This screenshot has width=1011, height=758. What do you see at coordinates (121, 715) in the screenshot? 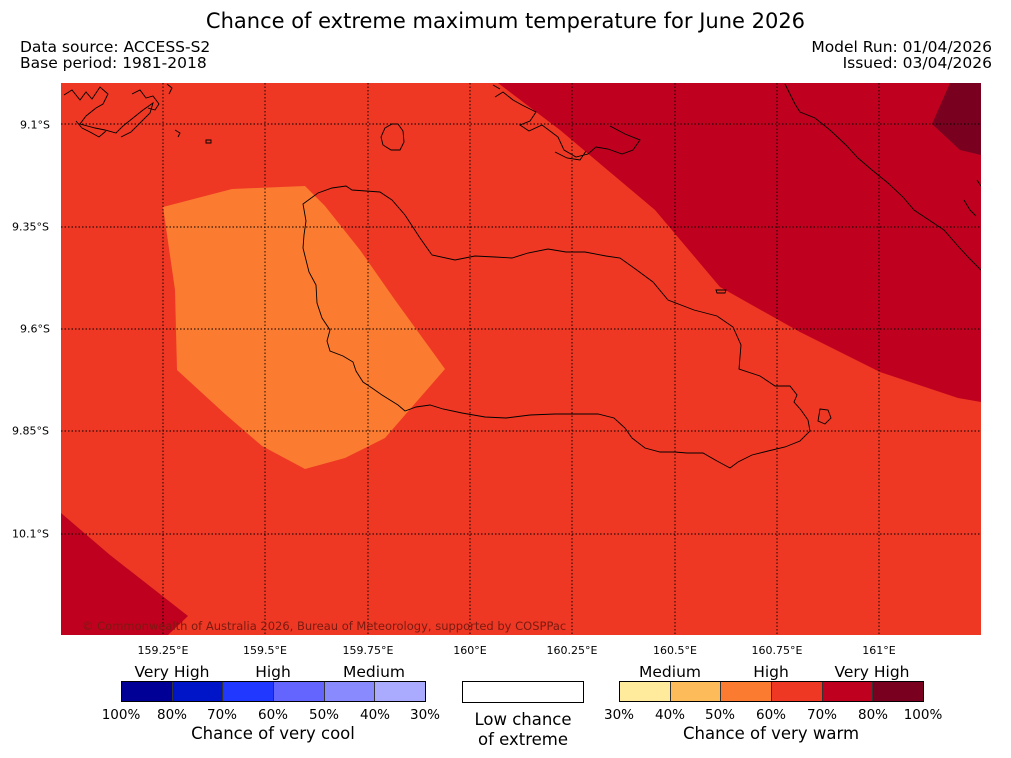
I see `cool-tick: 100%` at bounding box center [121, 715].